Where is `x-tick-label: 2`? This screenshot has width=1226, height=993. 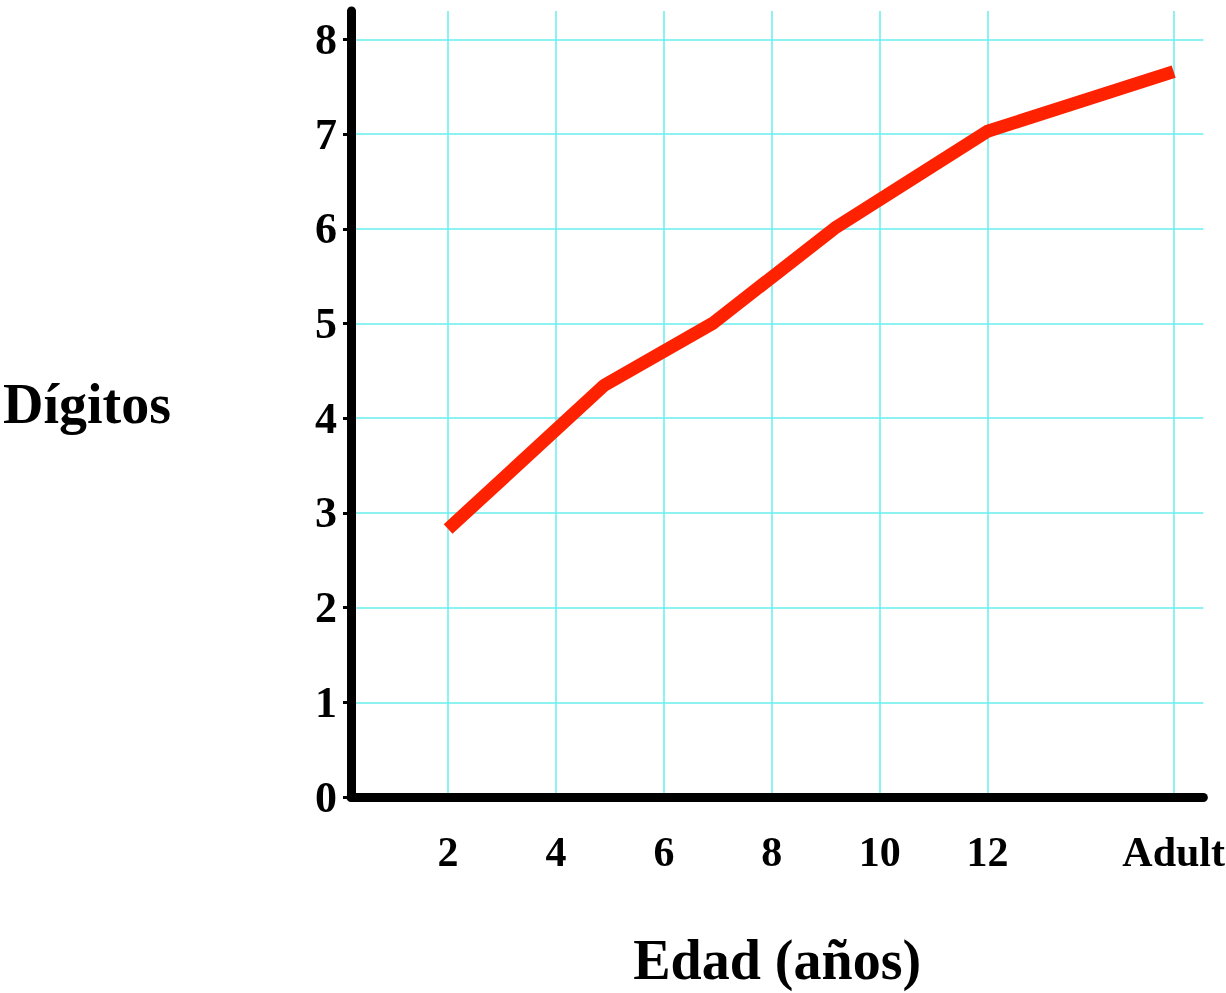
x-tick-label: 2 is located at coordinates (448, 852).